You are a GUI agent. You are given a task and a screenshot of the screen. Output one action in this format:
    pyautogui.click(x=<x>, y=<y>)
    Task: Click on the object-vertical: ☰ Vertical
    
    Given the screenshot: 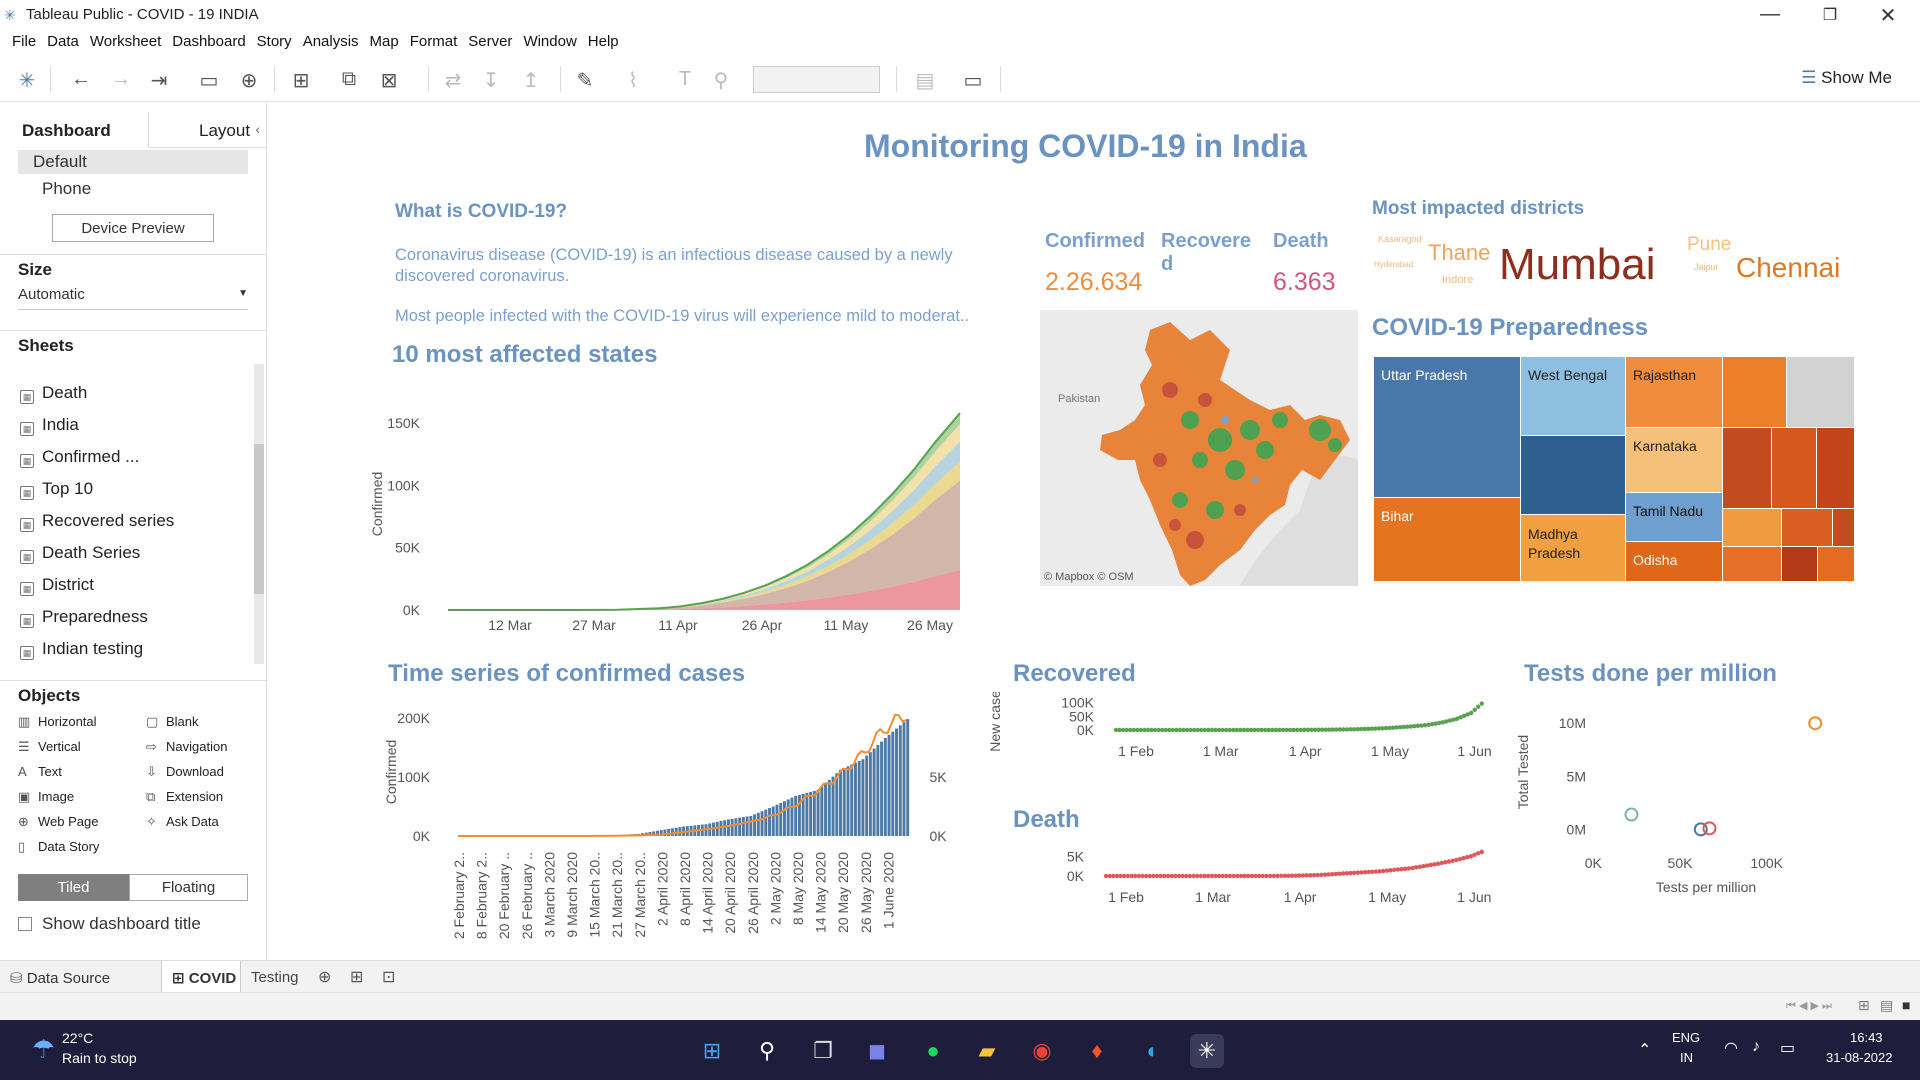 What is the action you would take?
    pyautogui.click(x=49, y=747)
    